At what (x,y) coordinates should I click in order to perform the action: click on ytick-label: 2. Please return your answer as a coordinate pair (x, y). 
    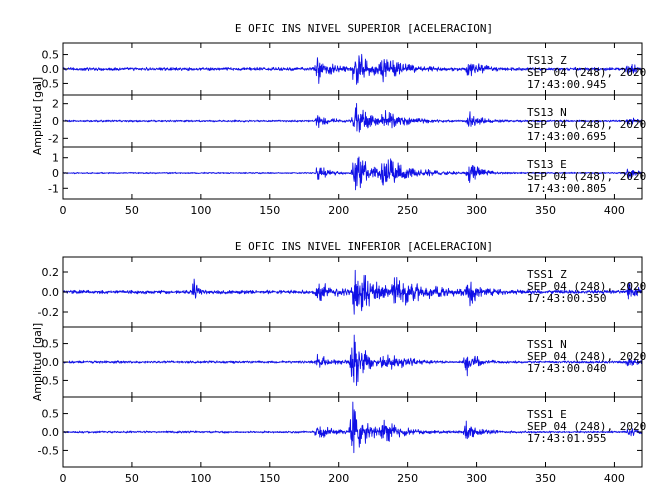
    Looking at the image, I should click on (55, 104).